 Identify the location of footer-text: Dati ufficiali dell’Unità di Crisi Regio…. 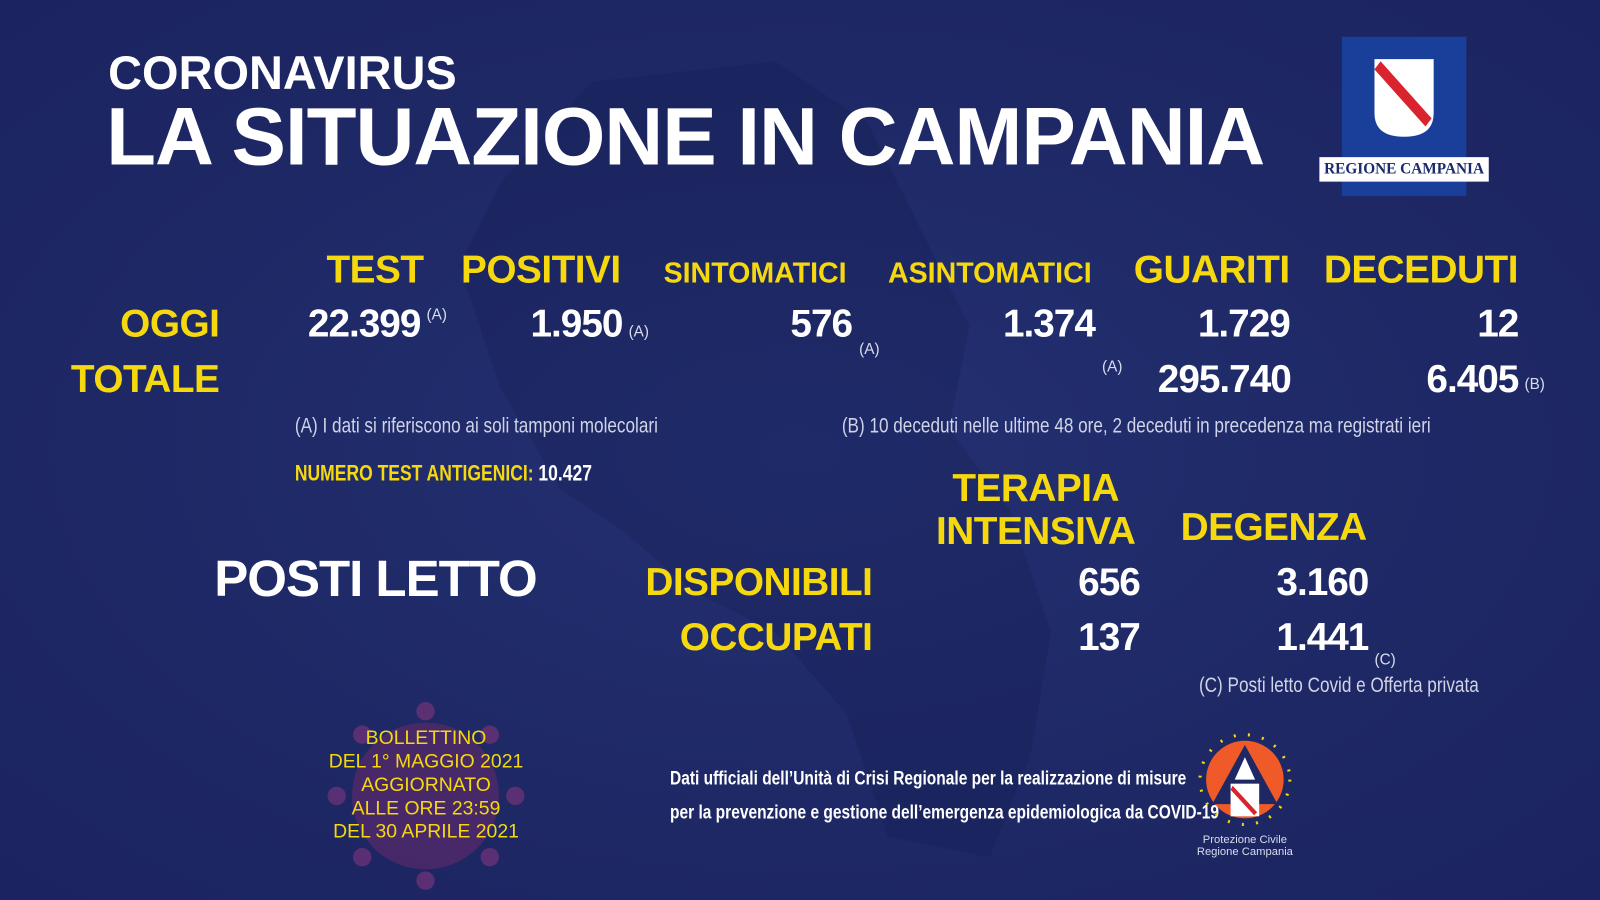
(885, 795).